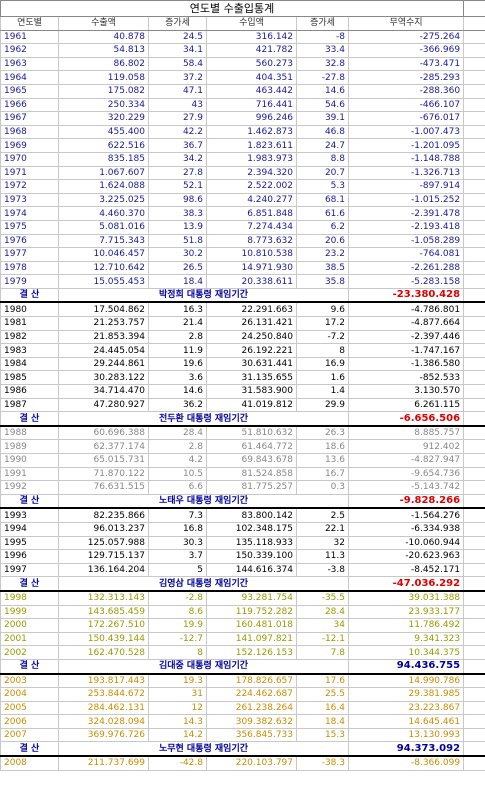  Describe the element at coordinates (406, 515) in the screenshot. I see `value-cell: -1.564.276` at that location.